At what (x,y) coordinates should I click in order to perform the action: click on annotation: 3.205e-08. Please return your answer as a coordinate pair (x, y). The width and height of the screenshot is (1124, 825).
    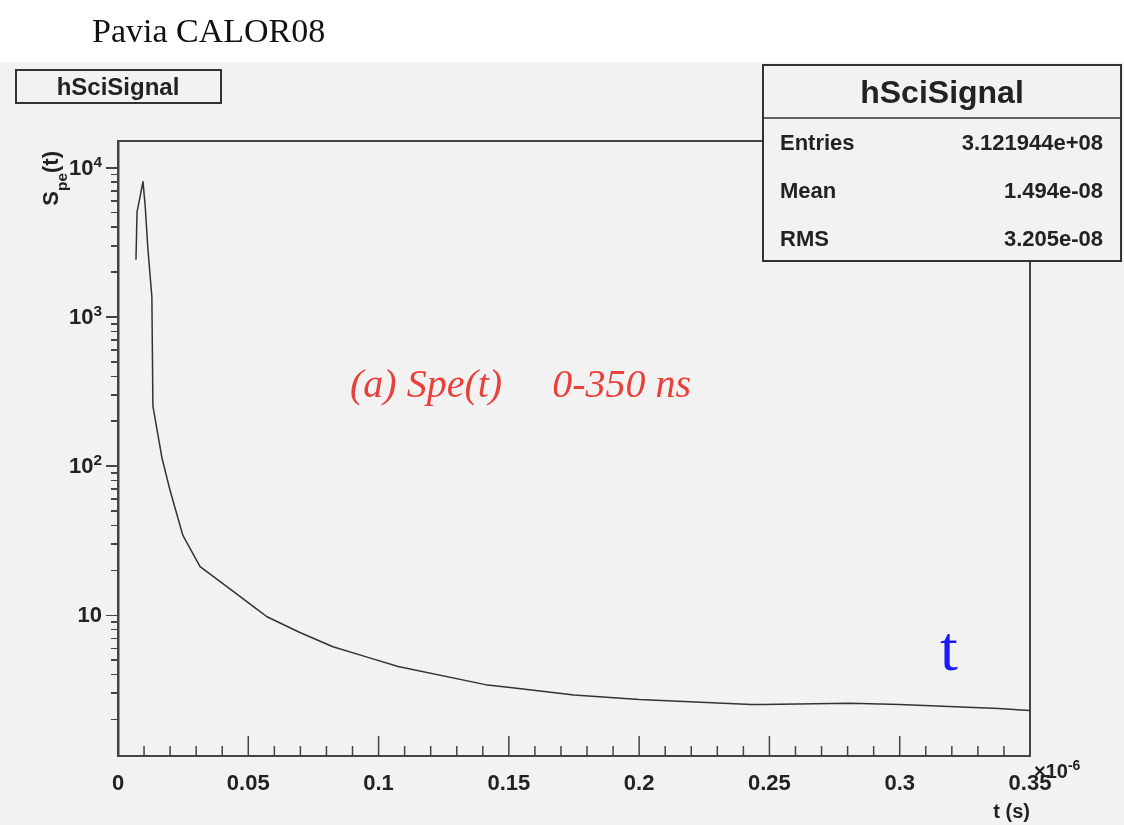
    Looking at the image, I should click on (1053, 238).